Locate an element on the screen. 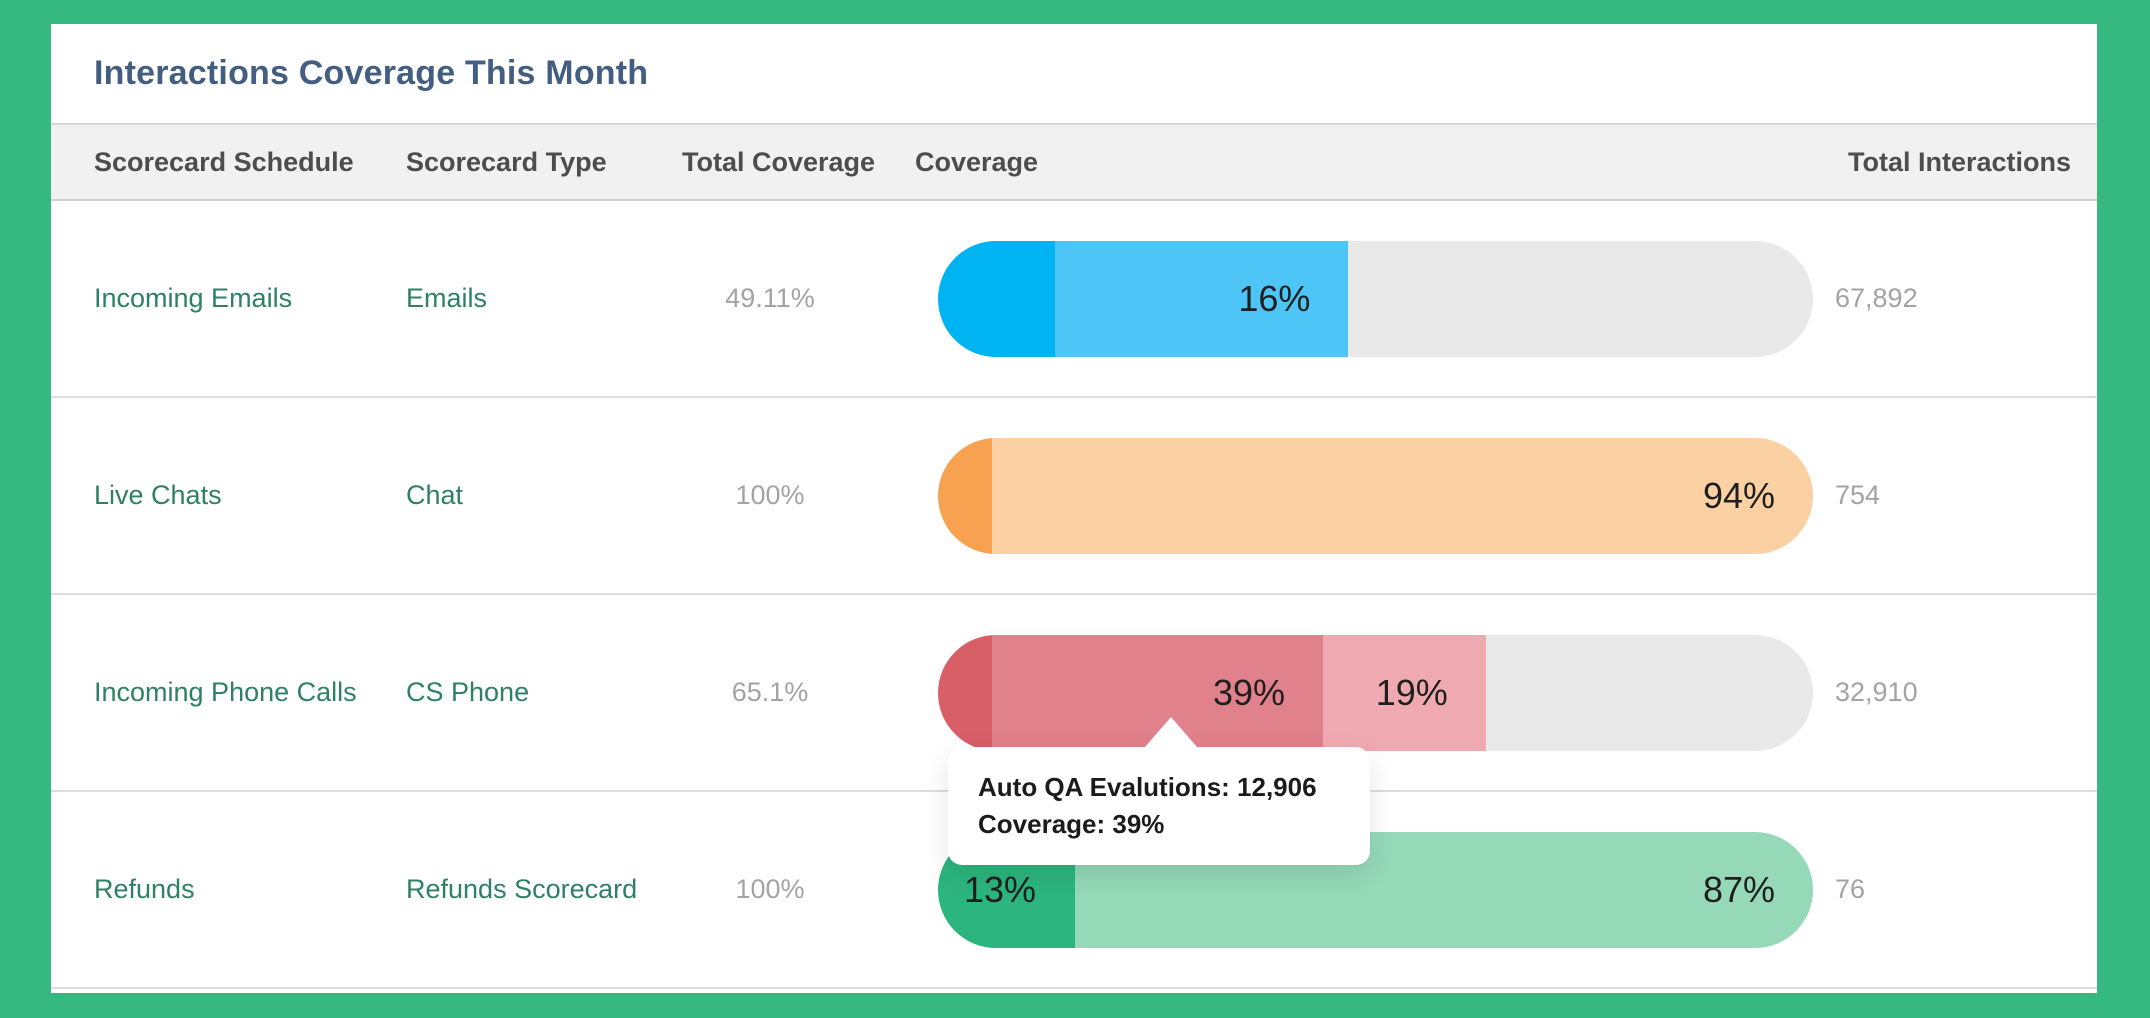  scorecard-schedule-cell: Incoming Emails is located at coordinates (193, 298).